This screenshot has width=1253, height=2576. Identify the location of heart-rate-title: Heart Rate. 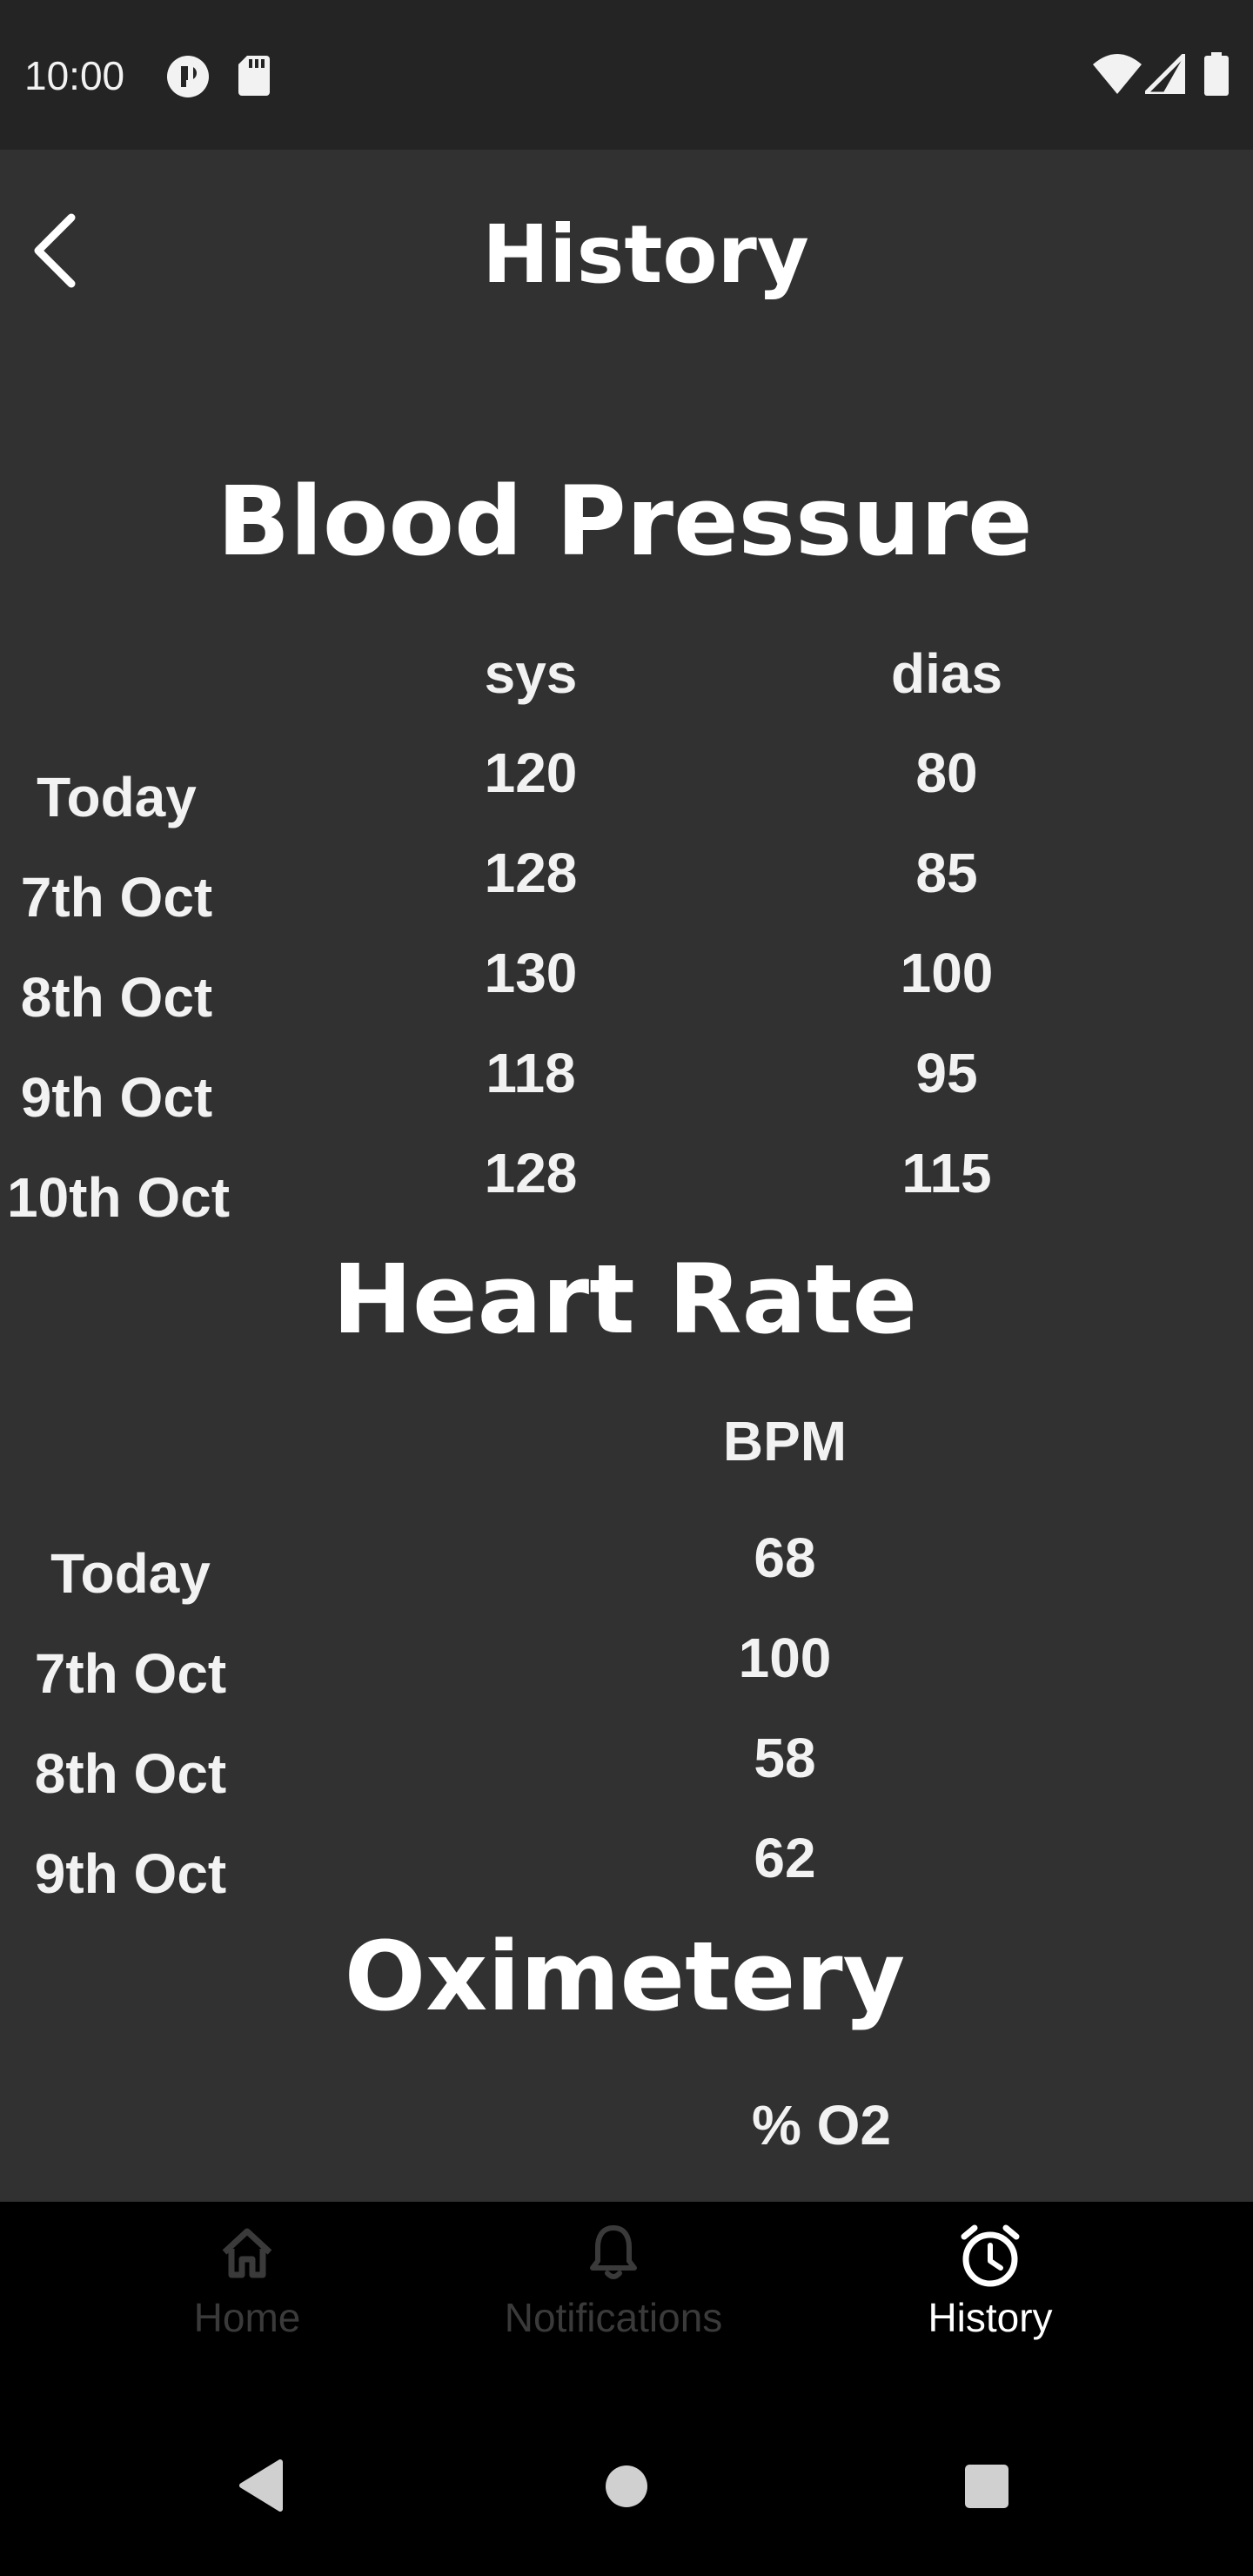
(625, 1299).